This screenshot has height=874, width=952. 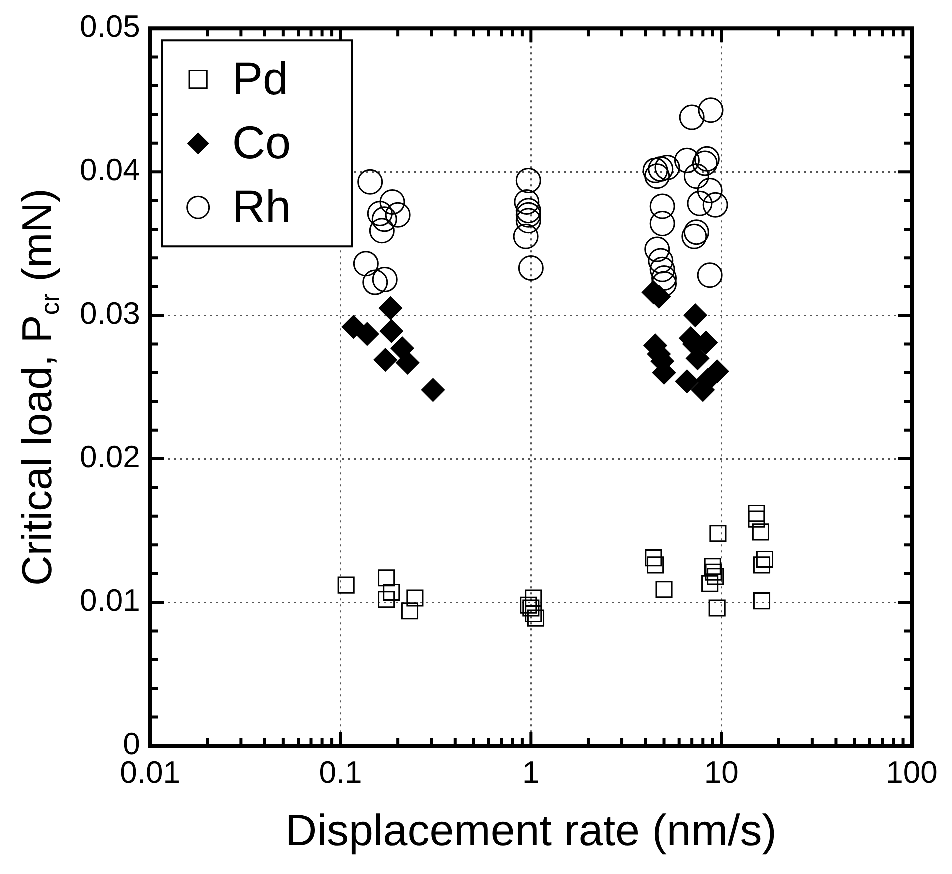 What do you see at coordinates (110, 170) in the screenshot?
I see `y-tick-label: 0.04` at bounding box center [110, 170].